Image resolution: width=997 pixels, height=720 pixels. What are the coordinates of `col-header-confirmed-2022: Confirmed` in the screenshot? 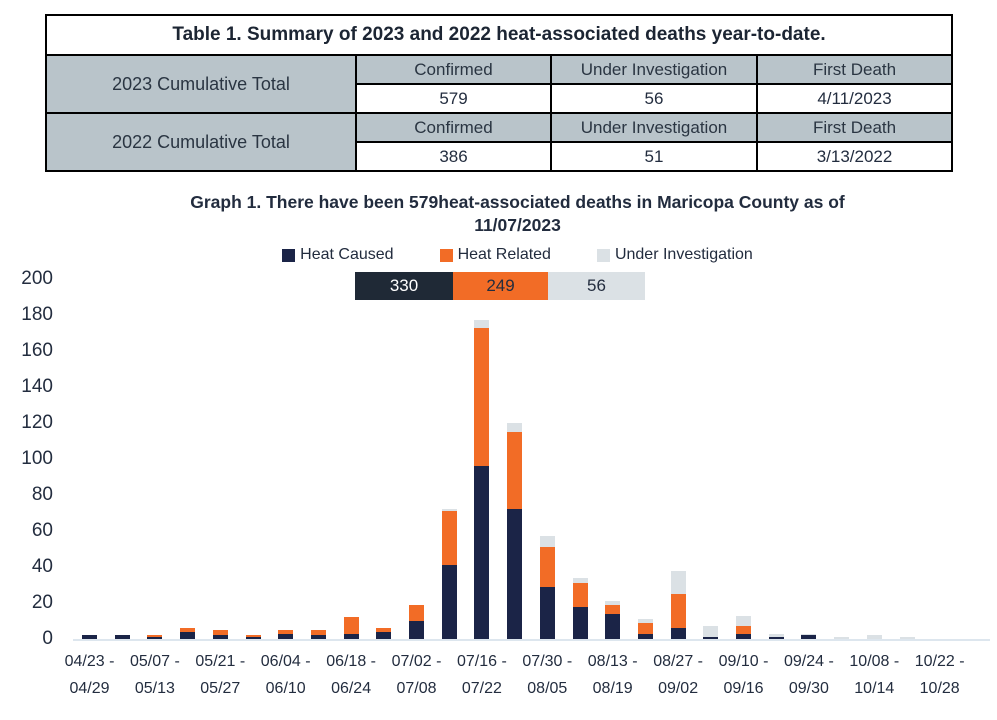 It's located at (453, 127).